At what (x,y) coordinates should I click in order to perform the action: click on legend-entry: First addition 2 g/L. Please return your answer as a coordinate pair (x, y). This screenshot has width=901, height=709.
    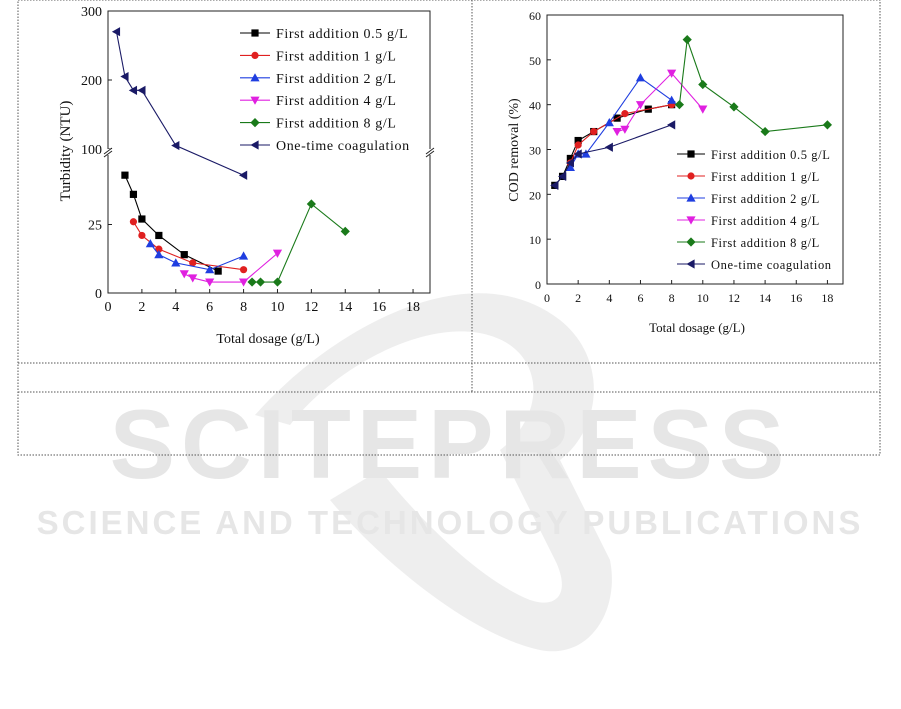
    Looking at the image, I should click on (748, 199).